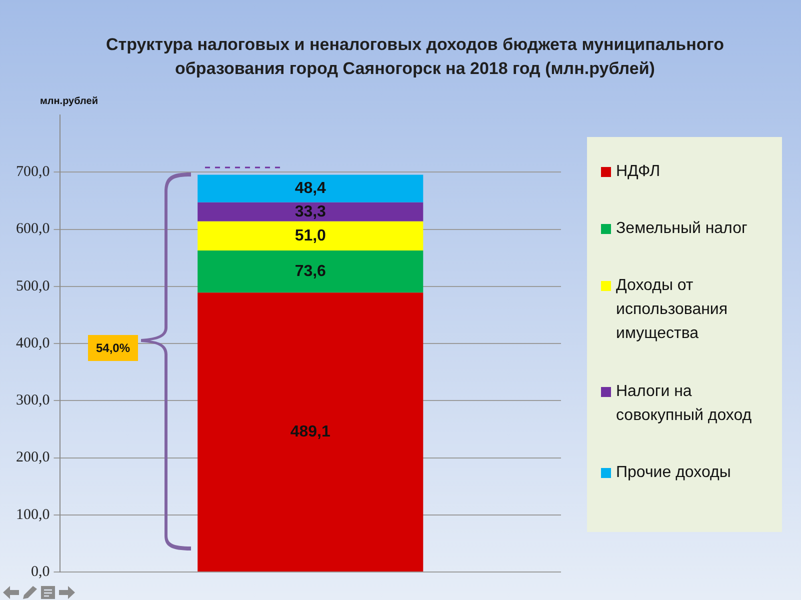  I want to click on legend-label: Налоги на совокупный доход, so click(684, 404).